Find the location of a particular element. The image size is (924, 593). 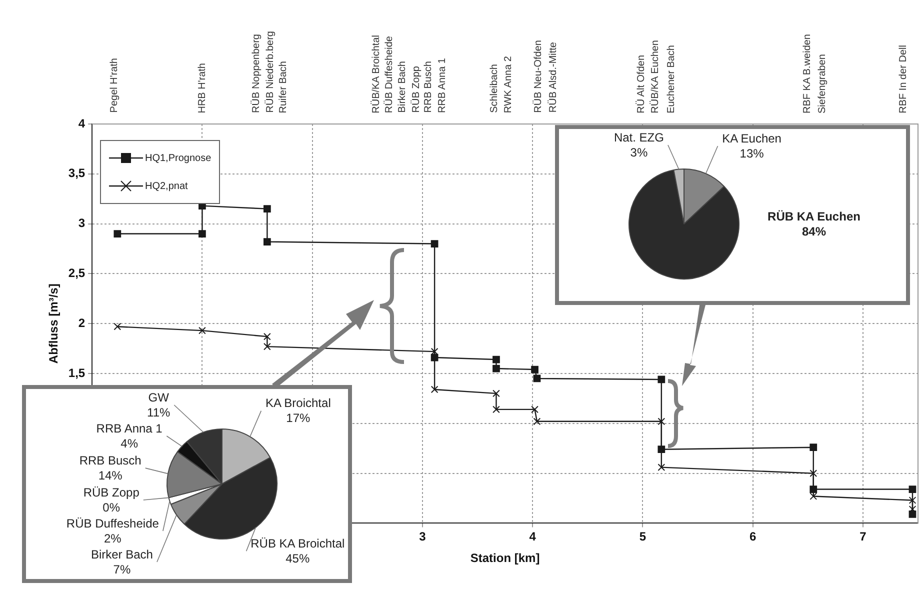

slice-label: Nat. EZG is located at coordinates (639, 137).